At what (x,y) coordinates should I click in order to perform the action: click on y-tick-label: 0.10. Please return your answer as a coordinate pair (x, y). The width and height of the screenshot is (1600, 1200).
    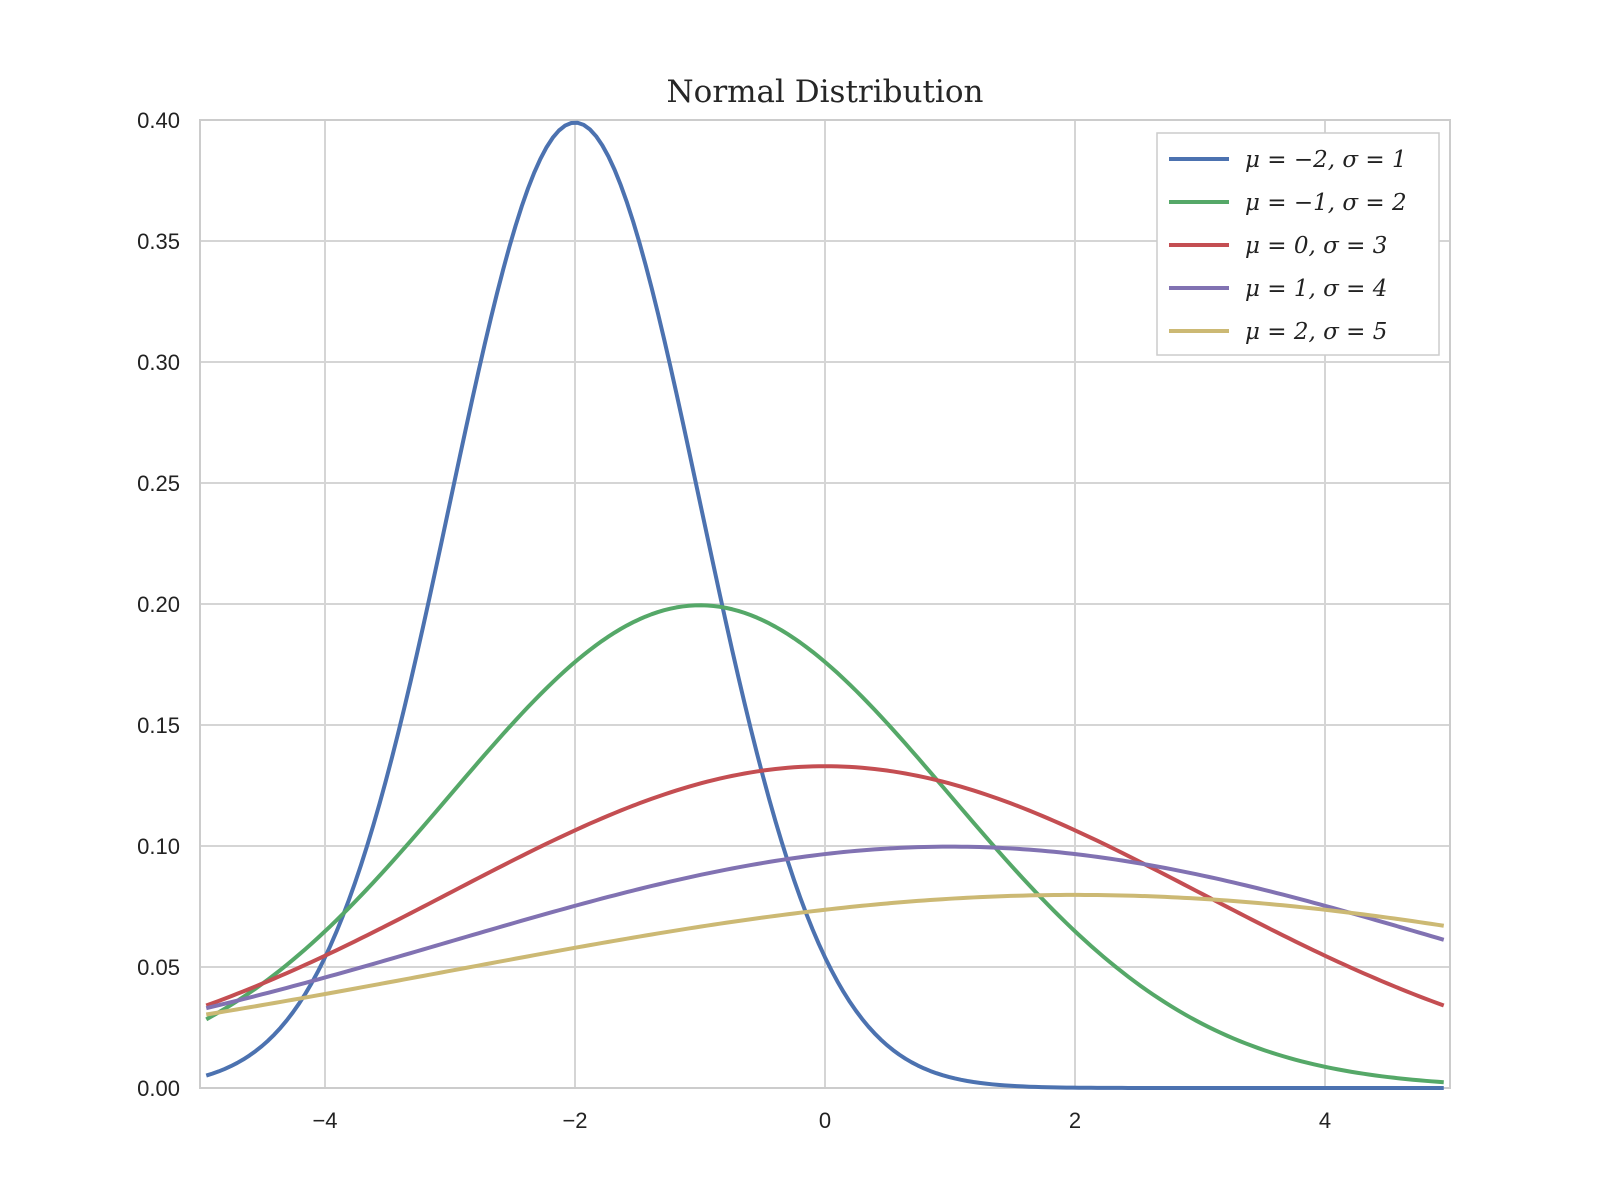
    Looking at the image, I should click on (158, 846).